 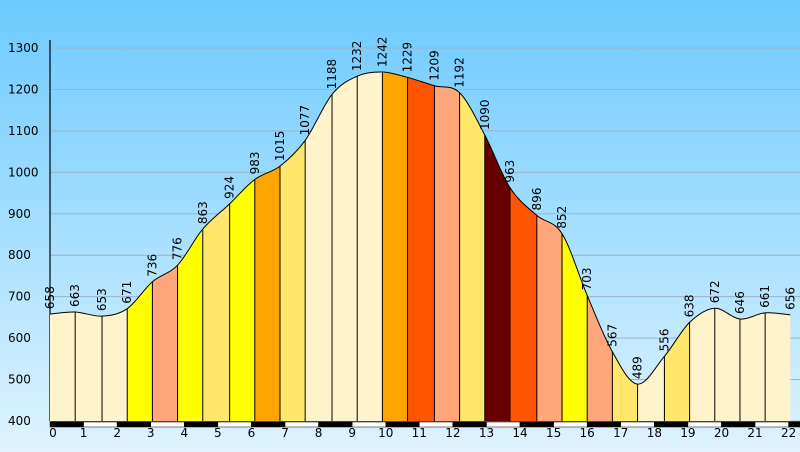 What do you see at coordinates (419, 433) in the screenshot?
I see `x-tick-label: 11` at bounding box center [419, 433].